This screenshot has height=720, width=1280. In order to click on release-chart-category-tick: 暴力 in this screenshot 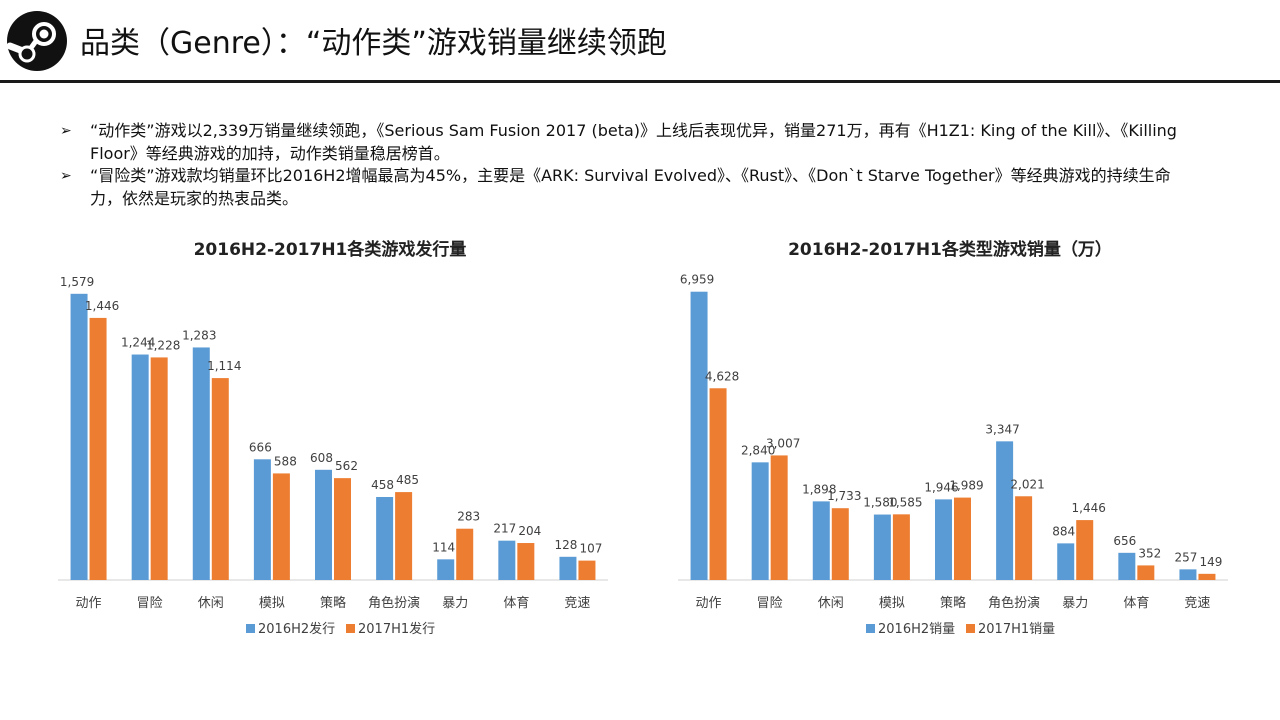, I will do `click(455, 603)`.